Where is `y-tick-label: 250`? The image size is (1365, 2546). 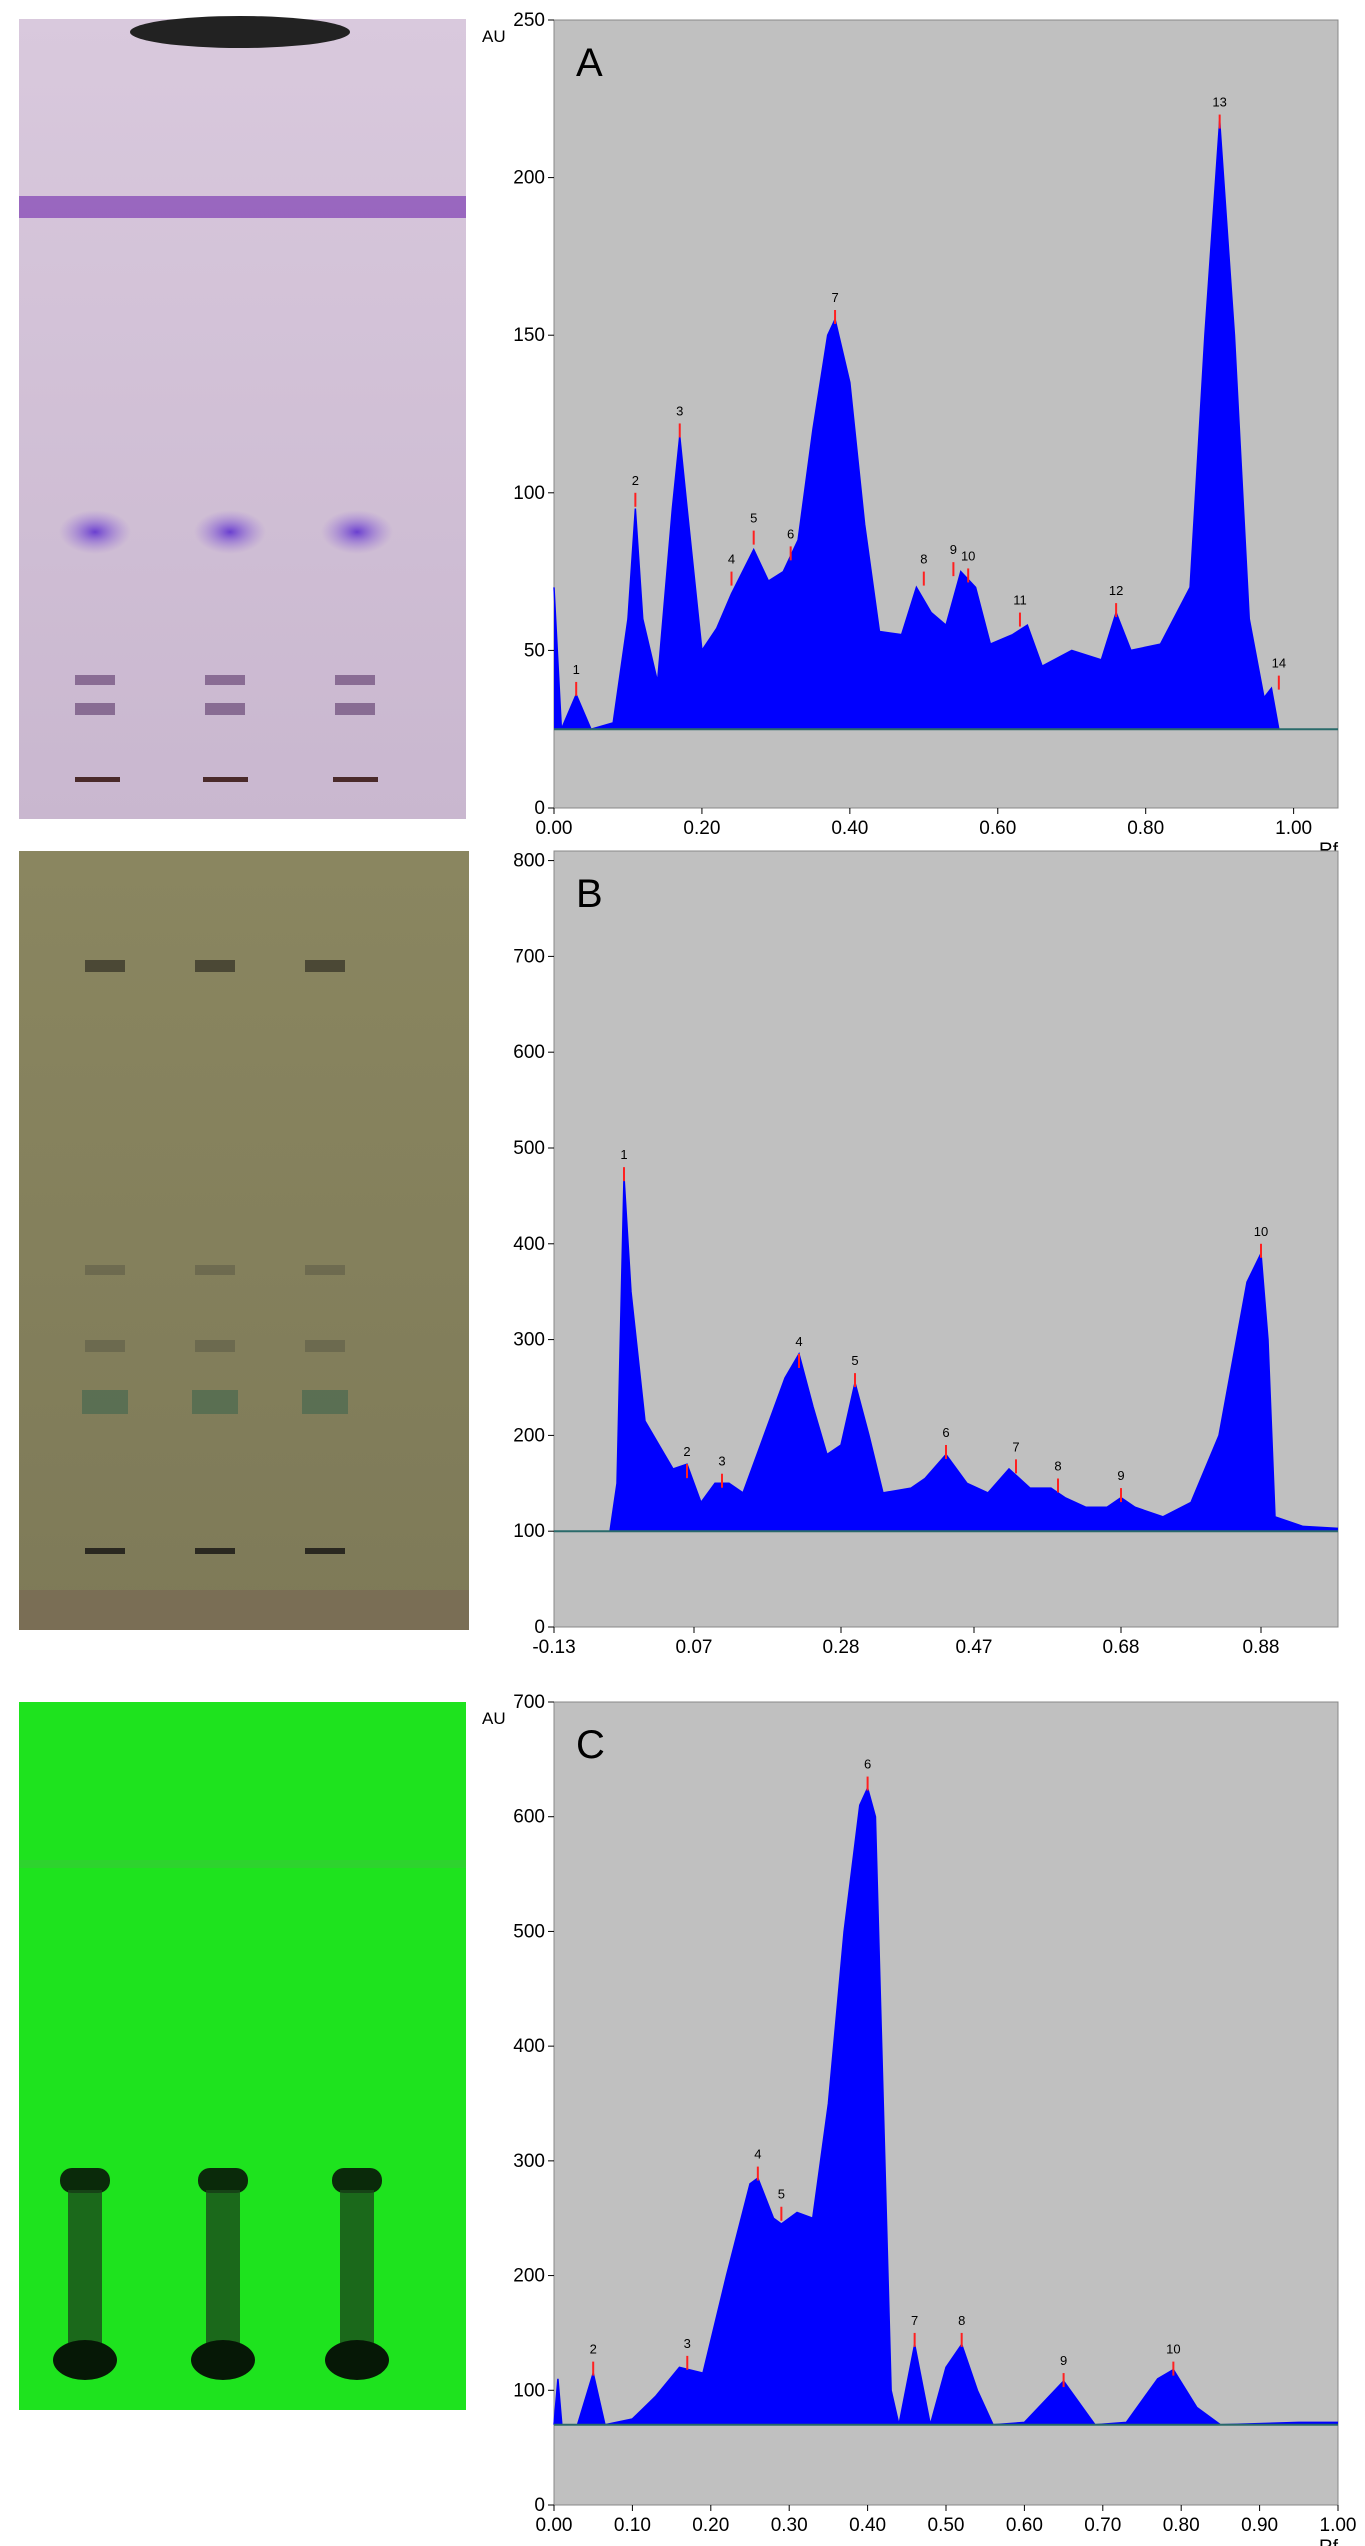 y-tick-label: 250 is located at coordinates (529, 20).